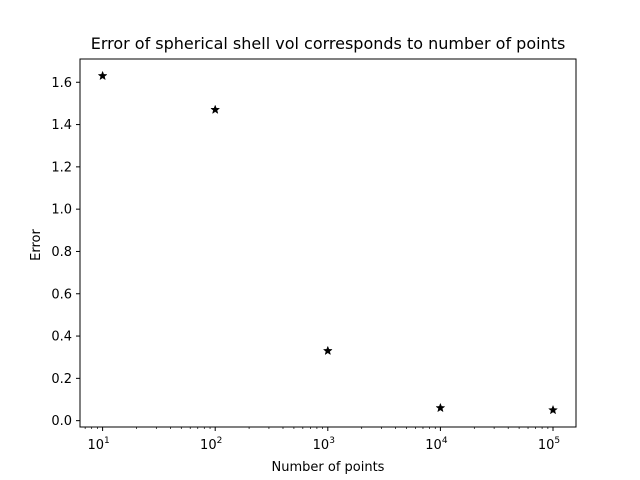  Describe the element at coordinates (61, 210) in the screenshot. I see `y-tick-label: 1.0` at that location.